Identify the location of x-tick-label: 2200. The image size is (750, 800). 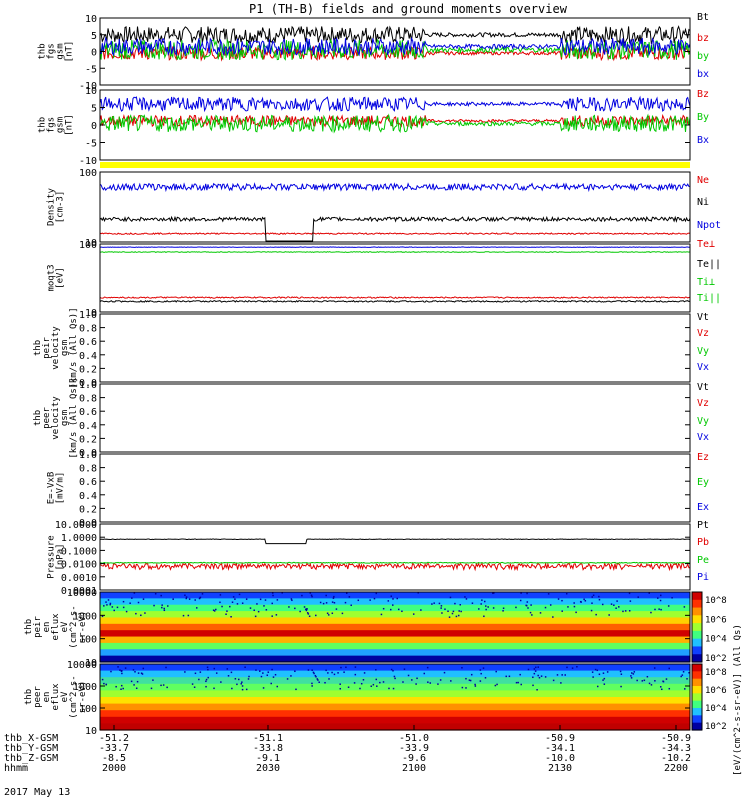
(676, 768).